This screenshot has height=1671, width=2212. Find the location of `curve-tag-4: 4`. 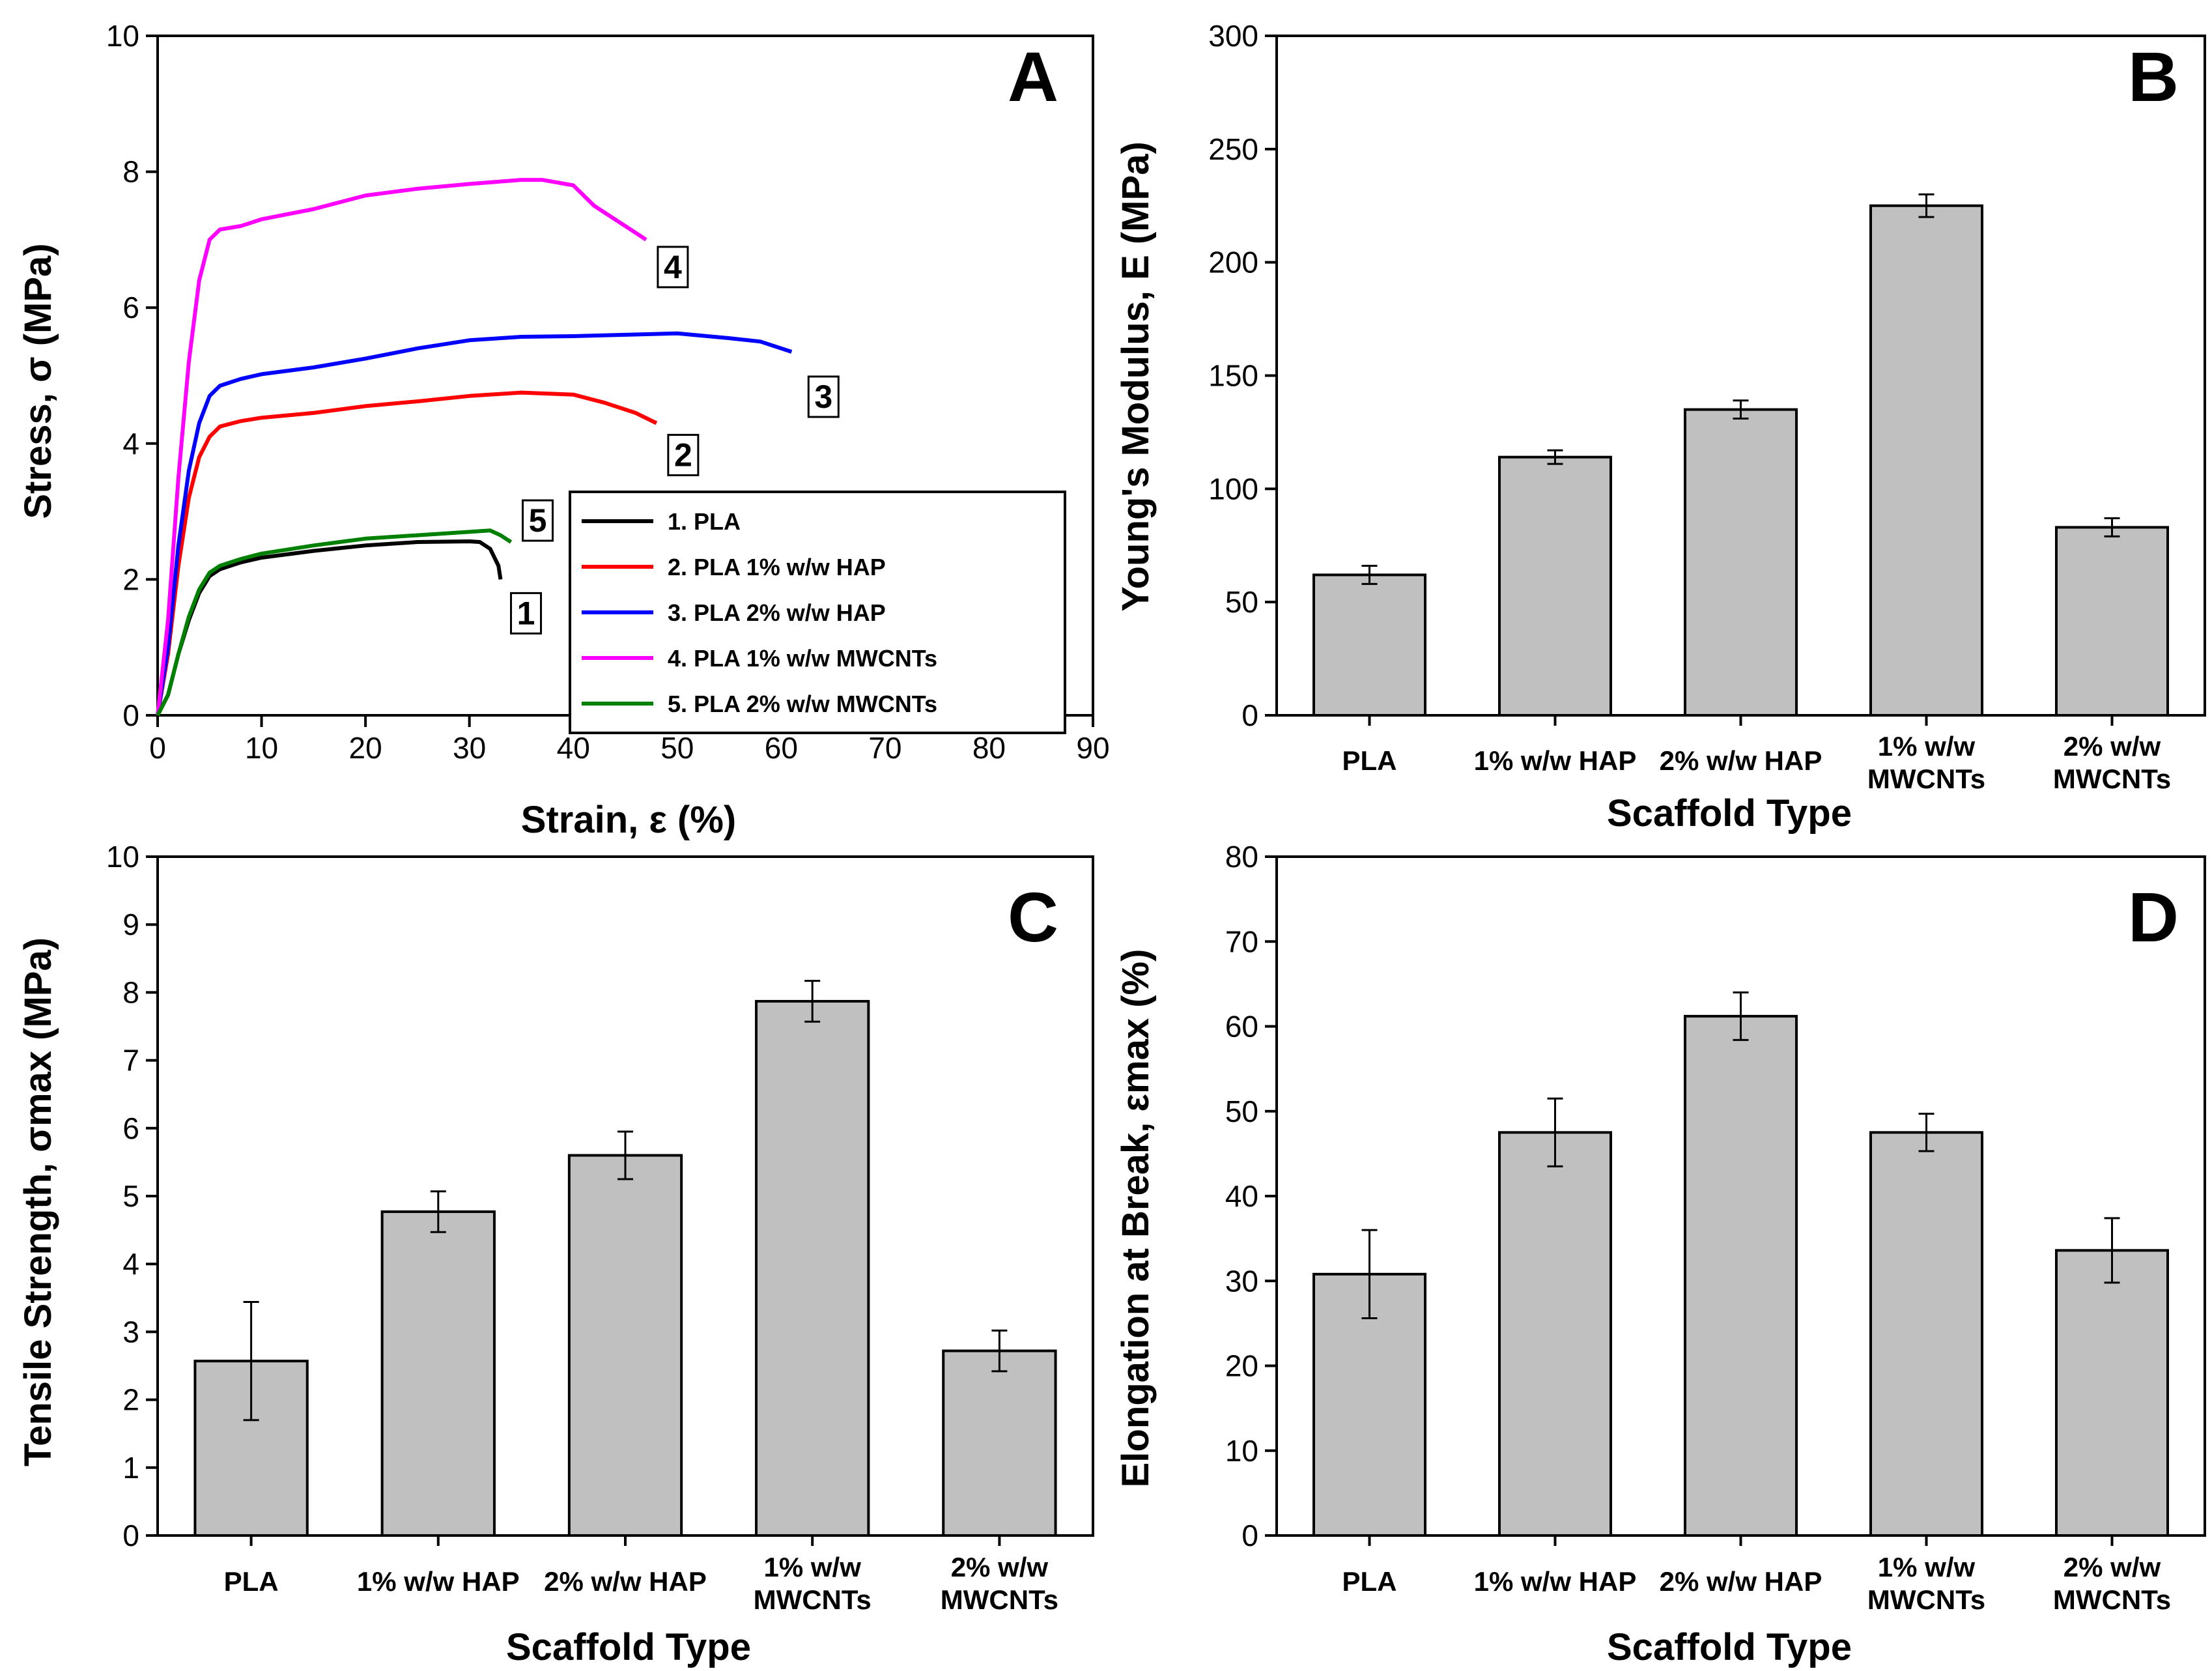

curve-tag-4: 4 is located at coordinates (673, 267).